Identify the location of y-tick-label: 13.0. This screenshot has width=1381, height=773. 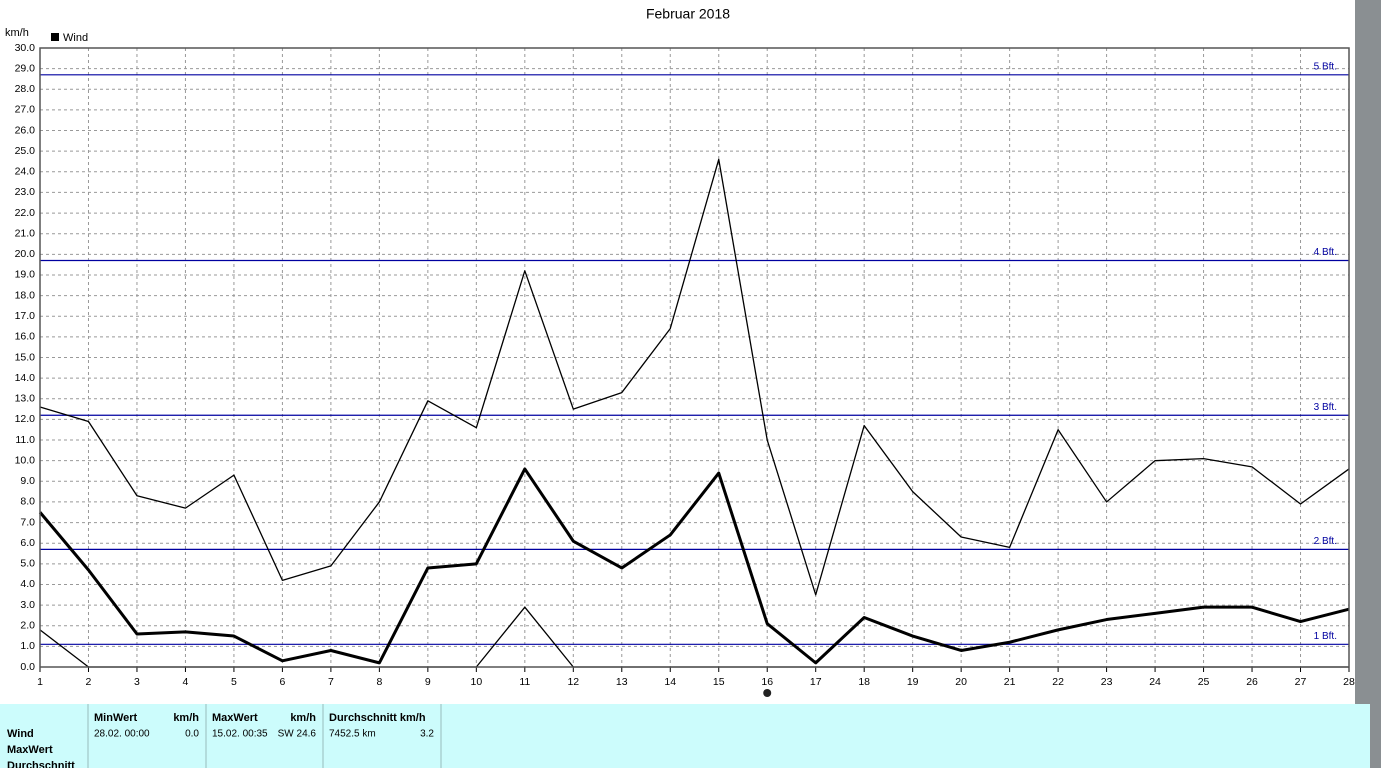
(25, 399).